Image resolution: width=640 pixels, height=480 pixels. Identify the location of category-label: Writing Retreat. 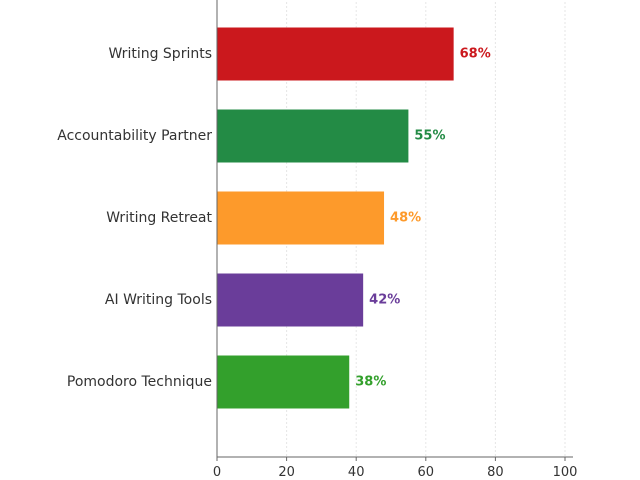
(159, 218).